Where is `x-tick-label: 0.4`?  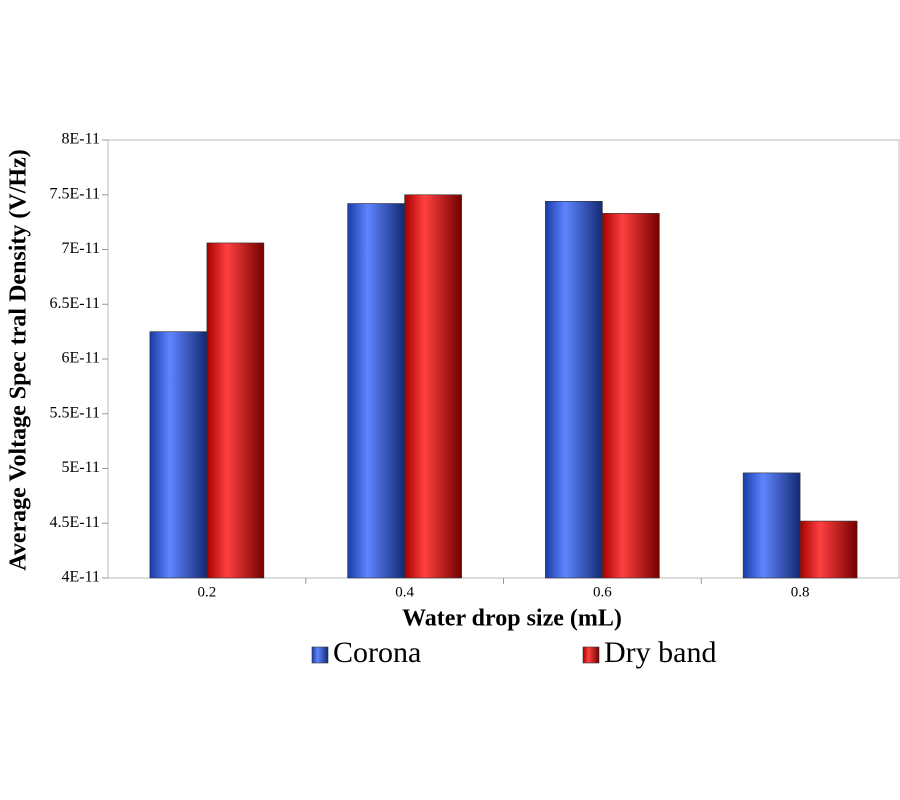 x-tick-label: 0.4 is located at coordinates (404, 592).